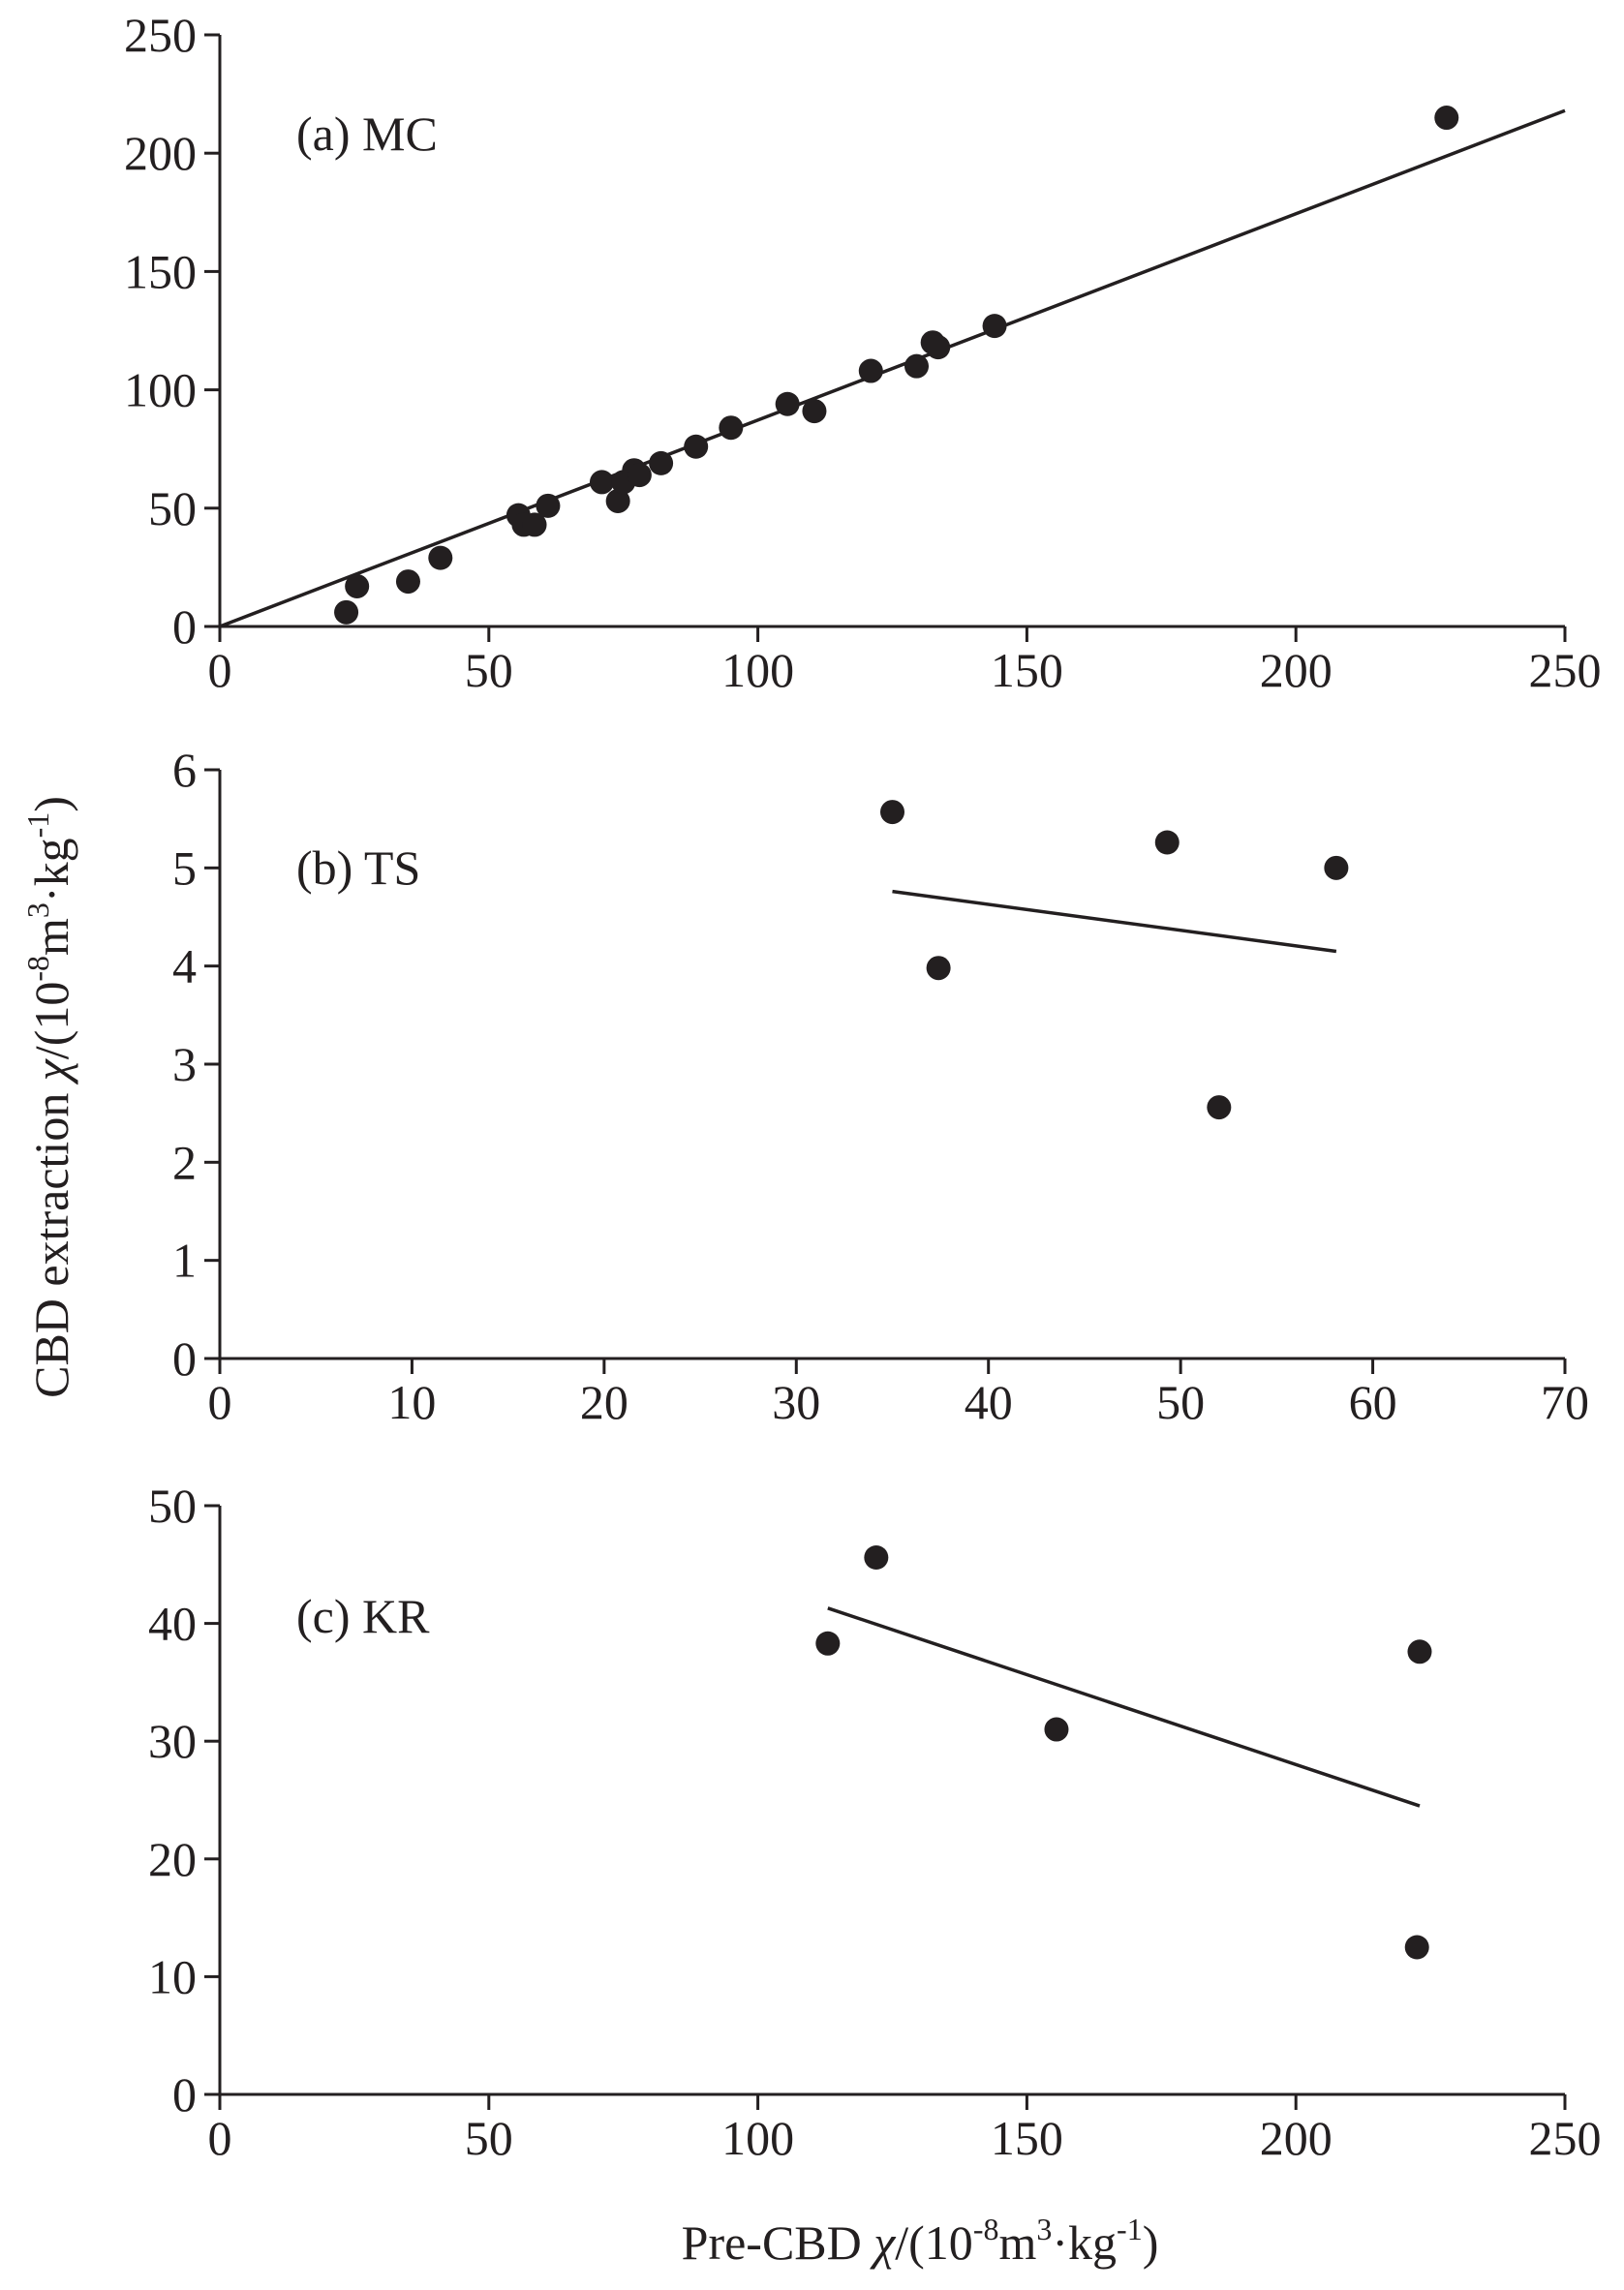  Describe the element at coordinates (220, 1402) in the screenshot. I see `panel-b-x-tick-label: 0` at that location.